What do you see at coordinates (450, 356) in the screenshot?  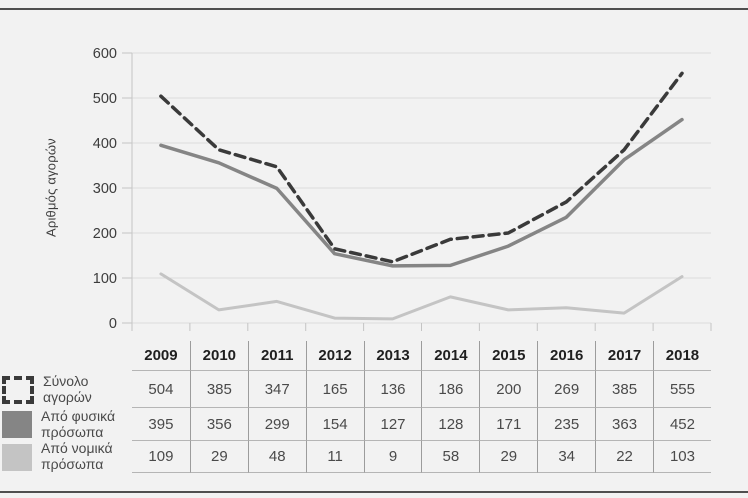 I see `year-header: 2014` at bounding box center [450, 356].